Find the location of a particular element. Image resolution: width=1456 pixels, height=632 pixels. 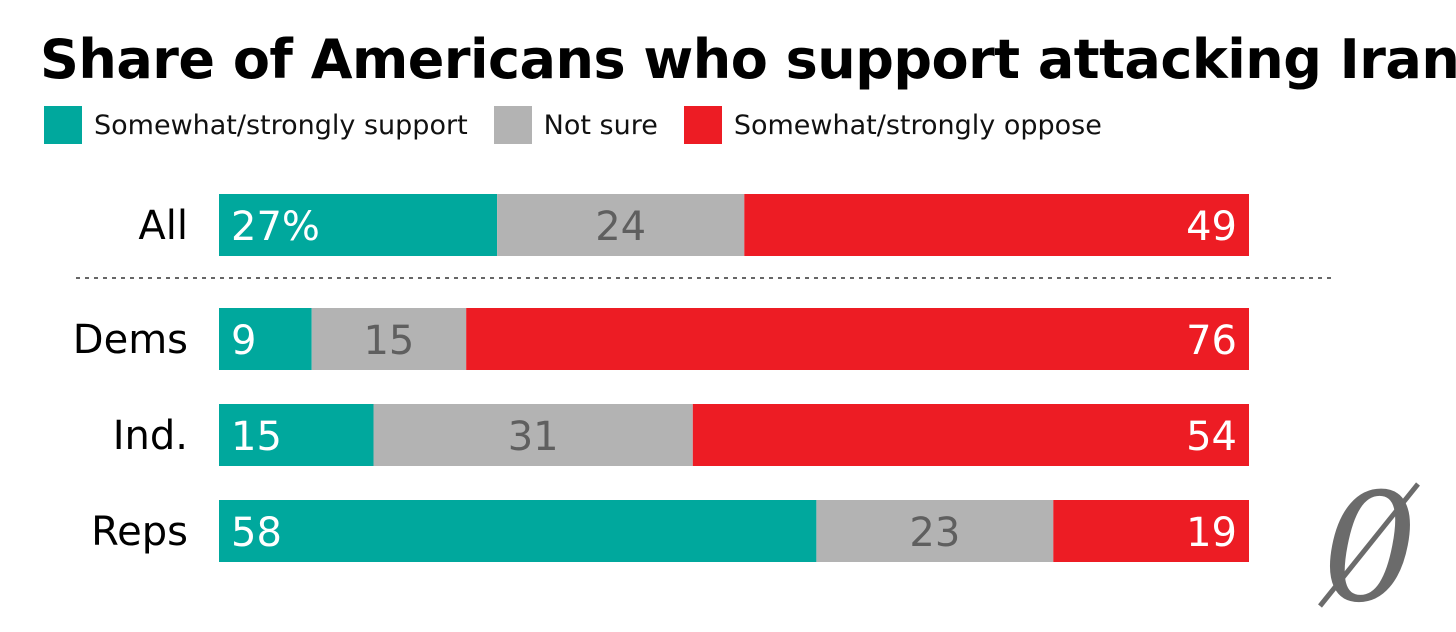

data-label-dems-1: 15 is located at coordinates (388, 341).